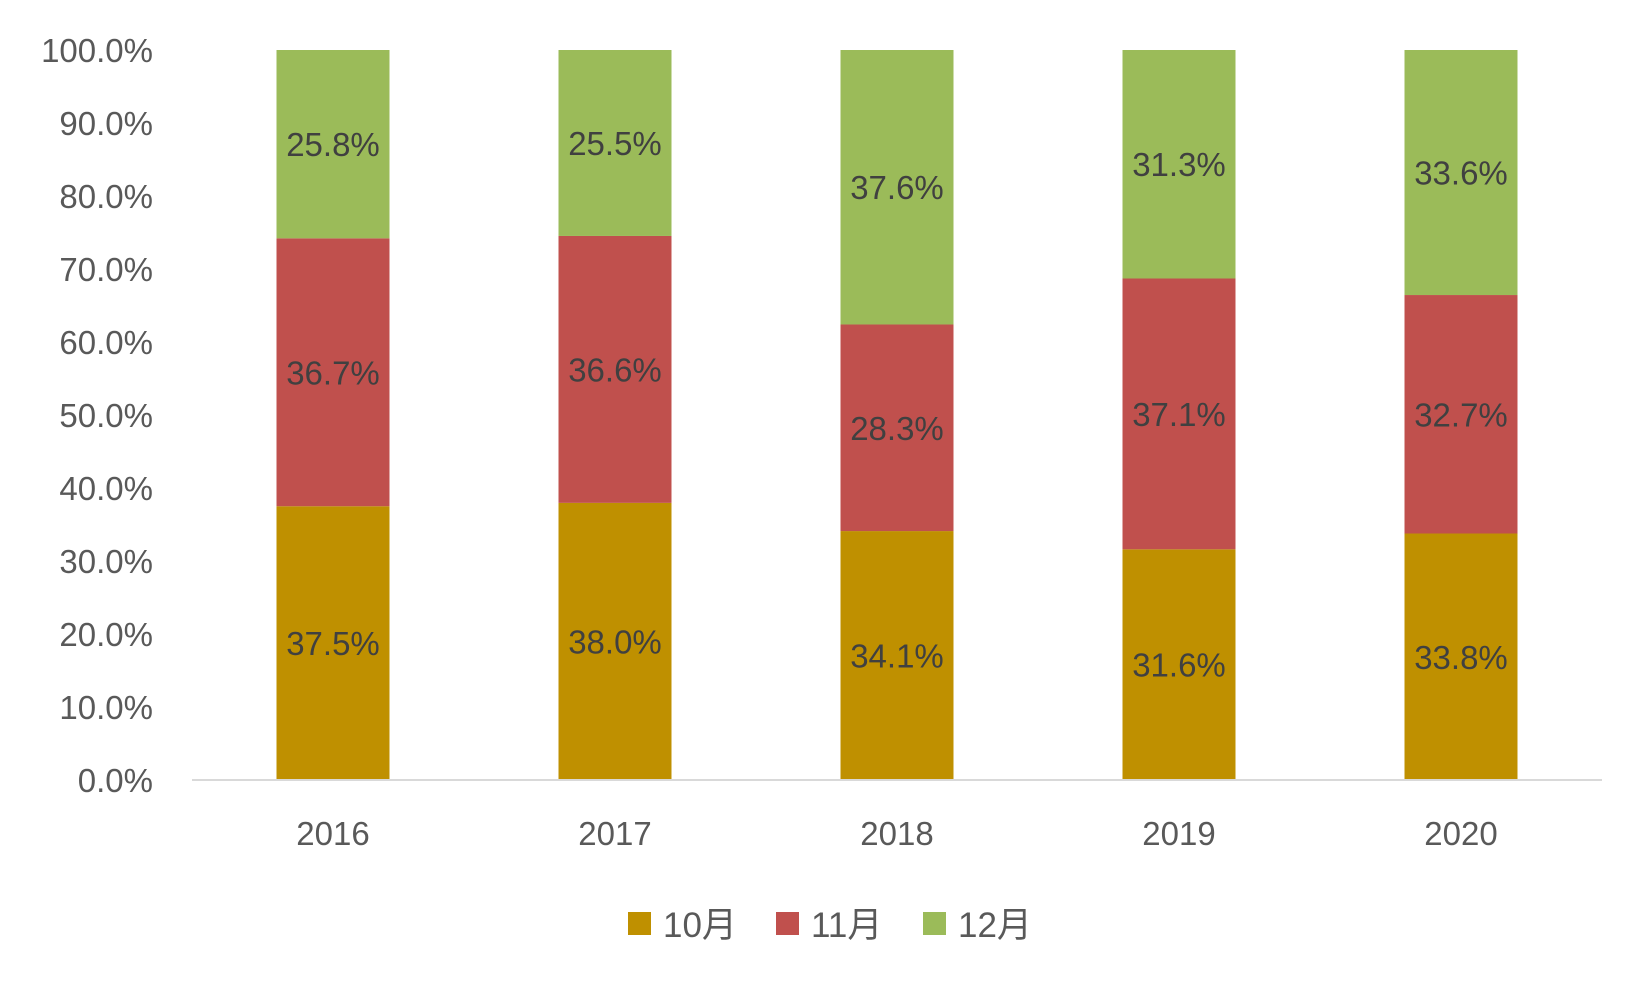  I want to click on legend-item: 10月, so click(682, 925).